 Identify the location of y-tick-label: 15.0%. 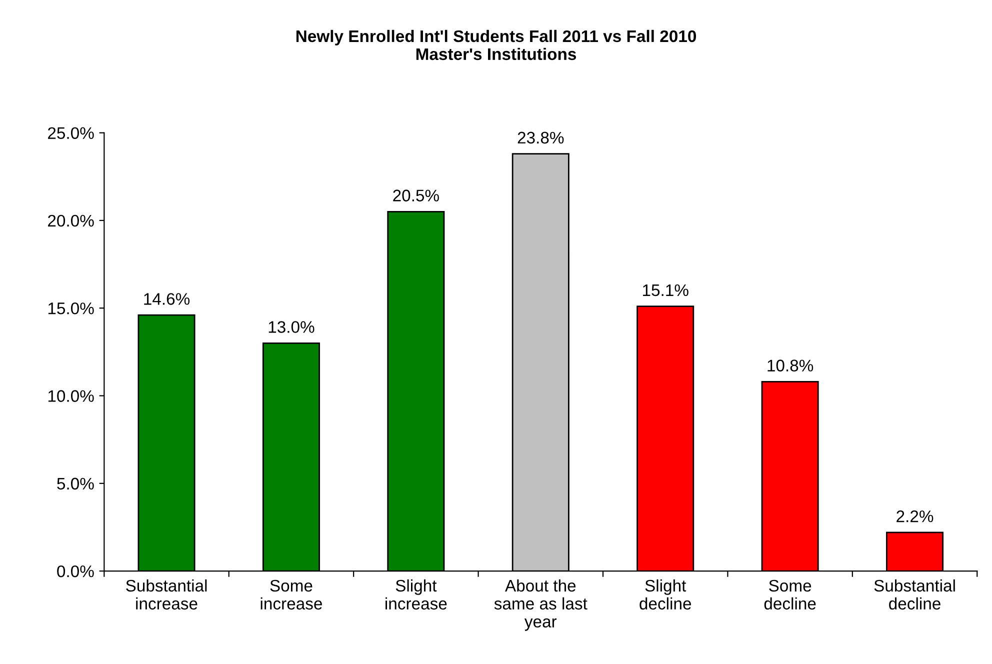
(71, 308).